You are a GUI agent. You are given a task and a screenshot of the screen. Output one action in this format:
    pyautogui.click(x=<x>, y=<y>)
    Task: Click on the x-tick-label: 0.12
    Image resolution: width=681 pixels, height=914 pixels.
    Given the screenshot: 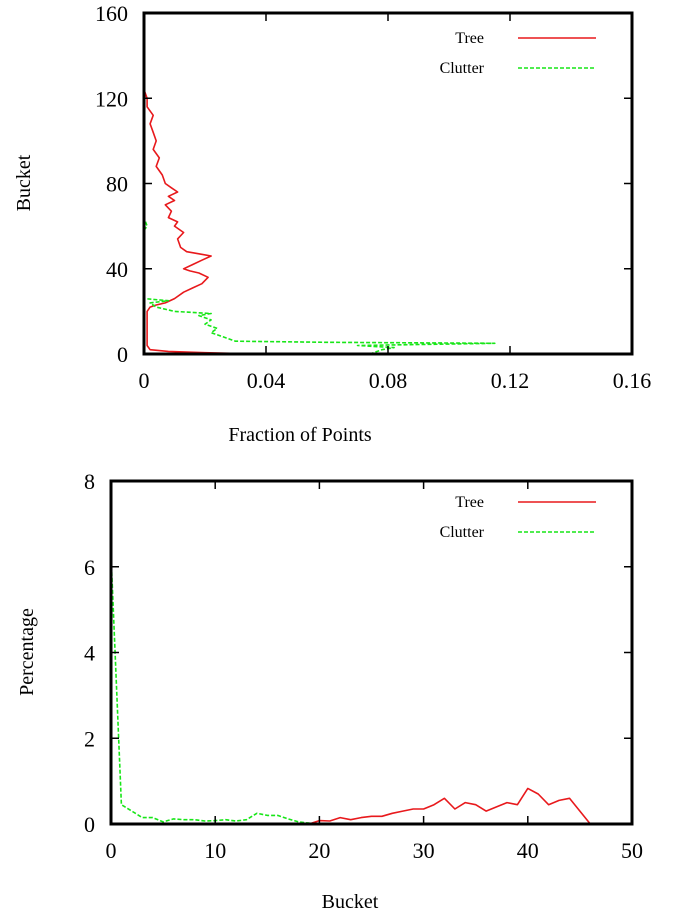 What is the action you would take?
    pyautogui.click(x=510, y=380)
    